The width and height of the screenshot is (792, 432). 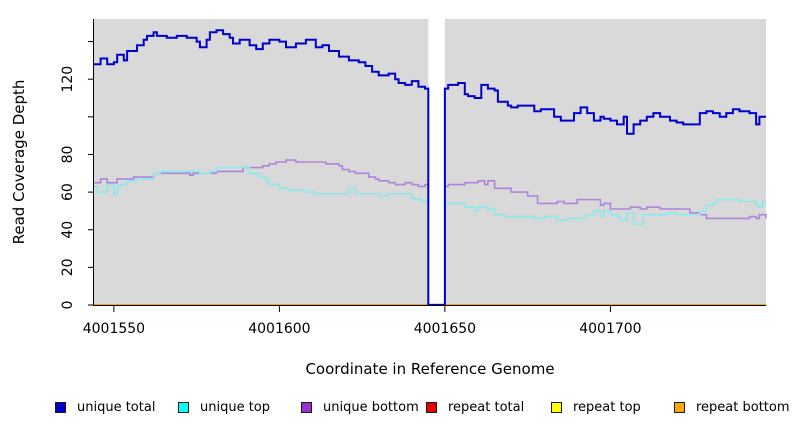 What do you see at coordinates (743, 407) in the screenshot?
I see `legend-label: repeat bottom` at bounding box center [743, 407].